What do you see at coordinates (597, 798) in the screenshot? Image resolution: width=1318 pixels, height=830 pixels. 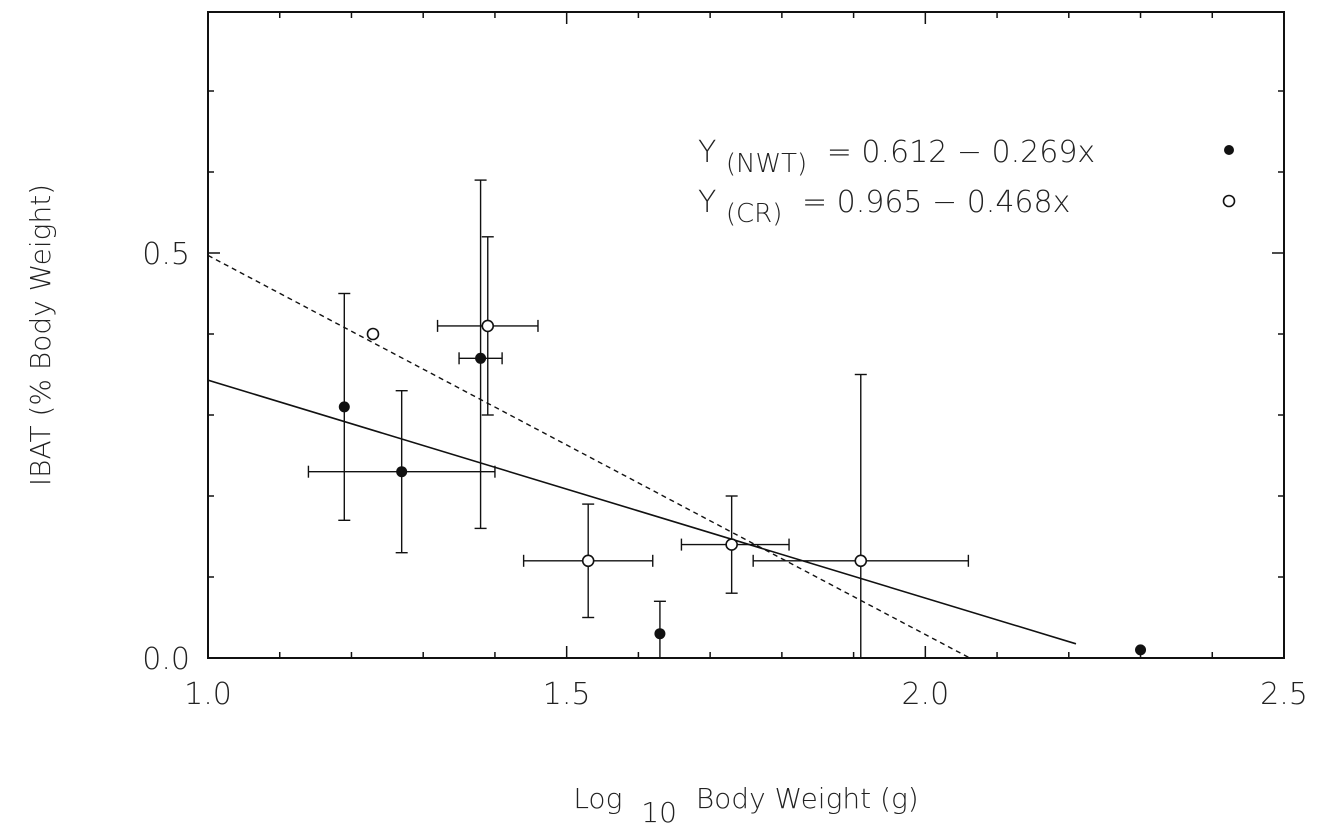 I see `x-axis-label-prefix: Log` at bounding box center [597, 798].